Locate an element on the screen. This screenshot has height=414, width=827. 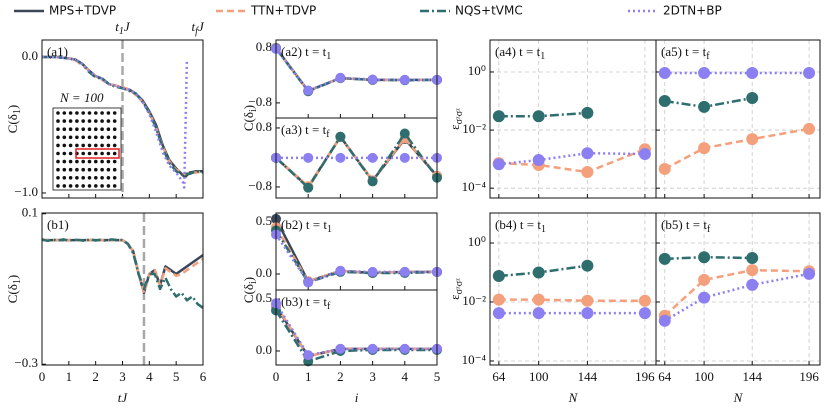
panel-label-part: f is located at coordinates (709, 229).